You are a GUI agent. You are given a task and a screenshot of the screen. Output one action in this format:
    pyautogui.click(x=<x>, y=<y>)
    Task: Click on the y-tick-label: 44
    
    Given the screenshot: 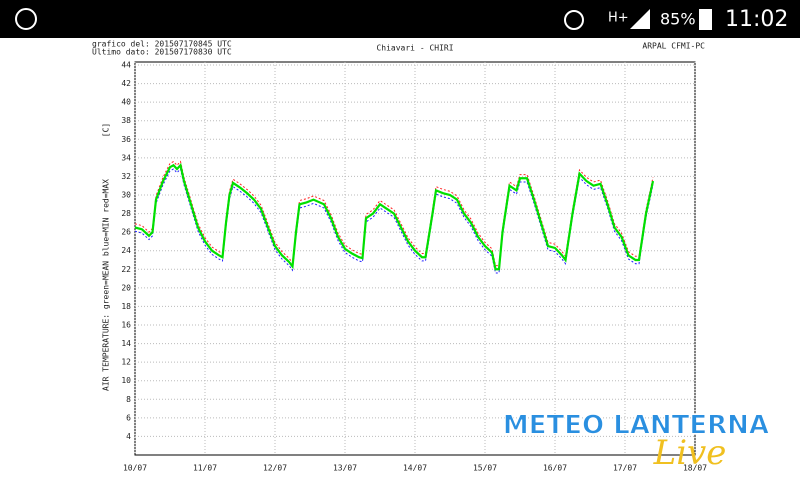 What is the action you would take?
    pyautogui.click(x=126, y=65)
    